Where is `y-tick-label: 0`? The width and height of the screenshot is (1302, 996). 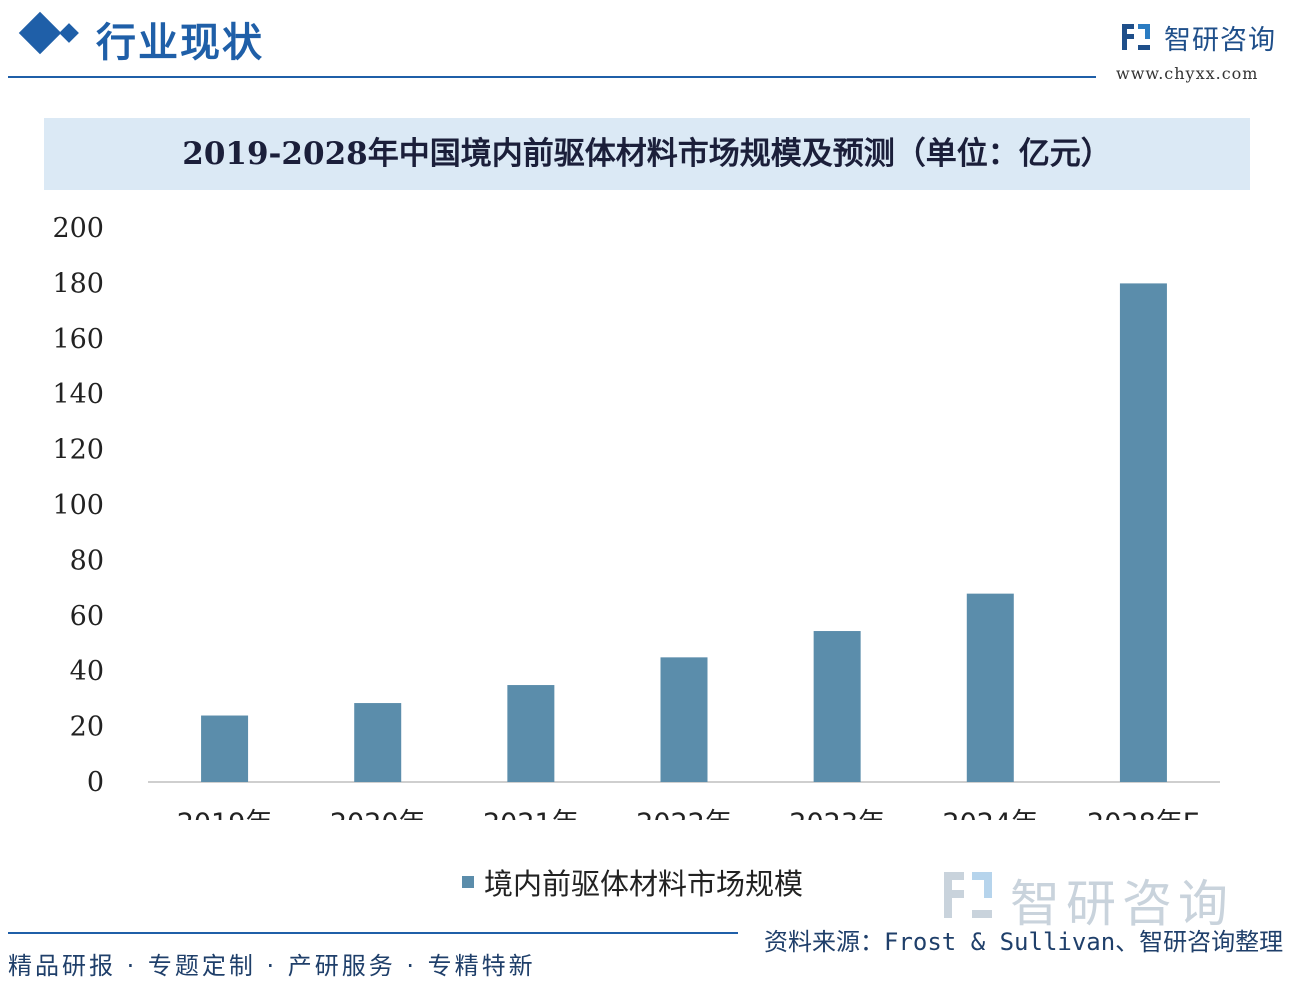 y-tick-label: 0 is located at coordinates (95, 782).